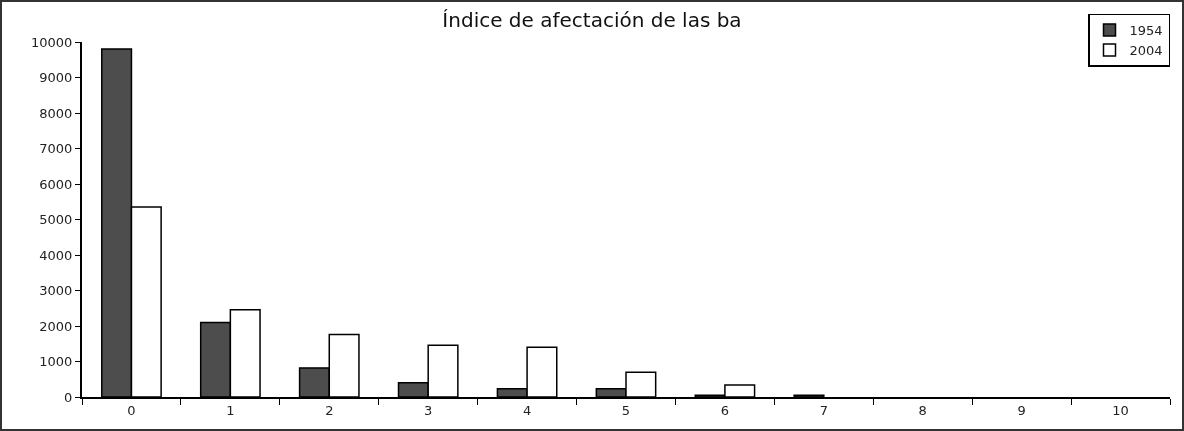 The image size is (1184, 431). I want to click on x-tick-label: 9, so click(1021, 410).